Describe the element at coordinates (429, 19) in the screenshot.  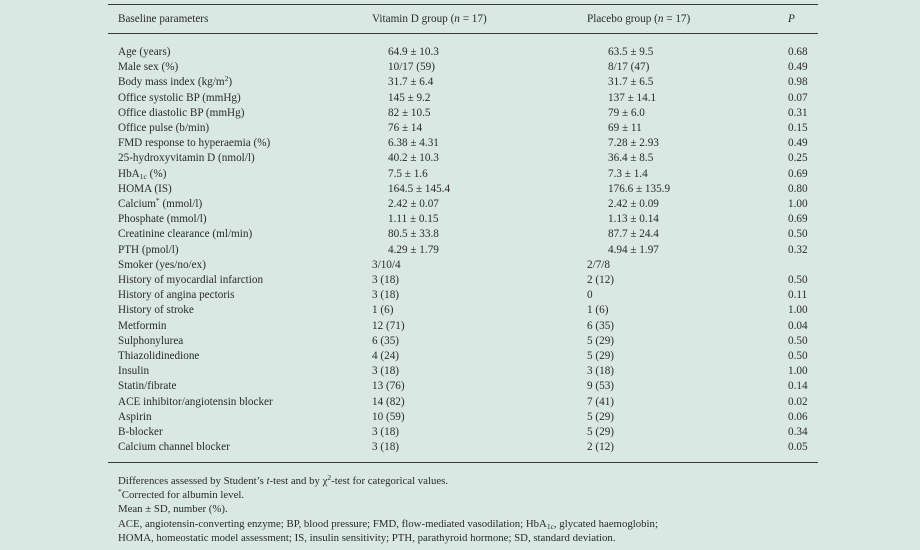
I see `header-vitamin-d: Vitamin D group (n = 17)` at that location.